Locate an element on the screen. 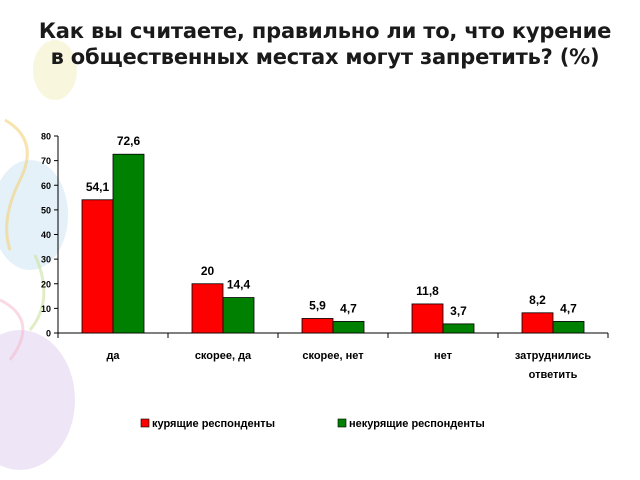  category-label: ответить is located at coordinates (553, 375).